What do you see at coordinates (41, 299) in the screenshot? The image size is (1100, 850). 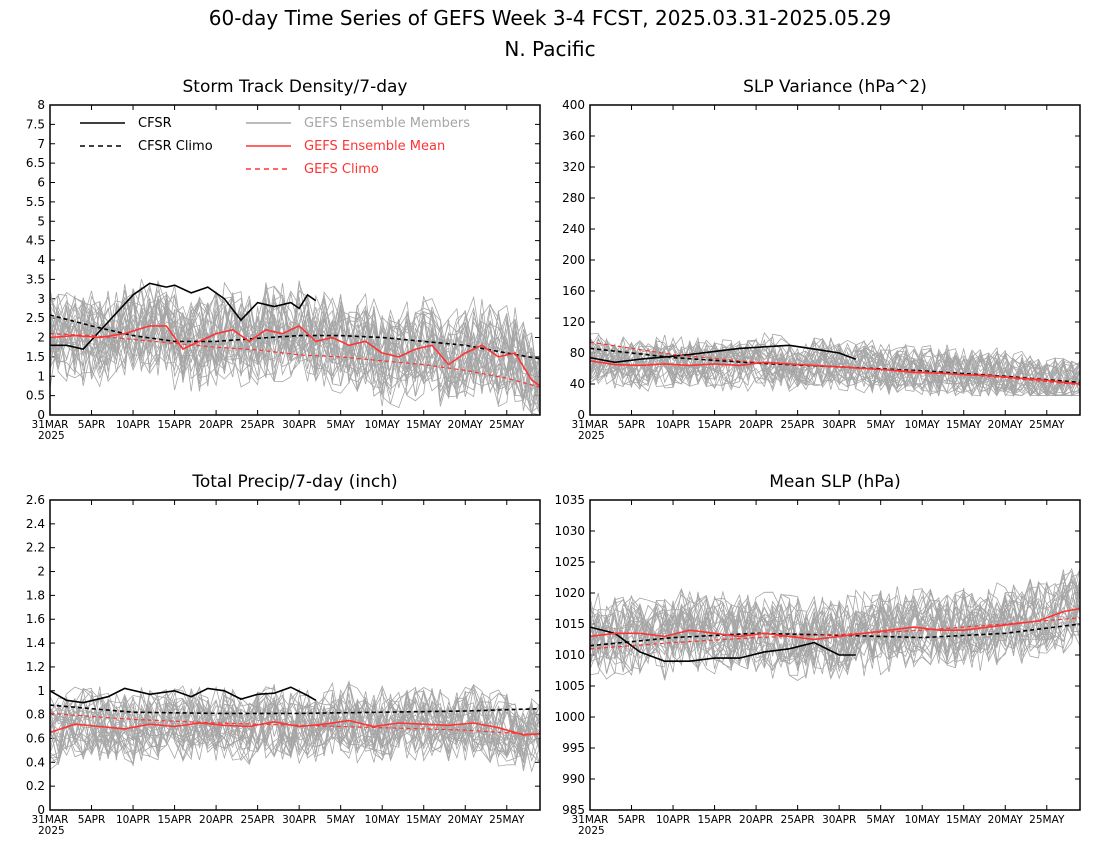 I see `y-tick-label: 3` at bounding box center [41, 299].